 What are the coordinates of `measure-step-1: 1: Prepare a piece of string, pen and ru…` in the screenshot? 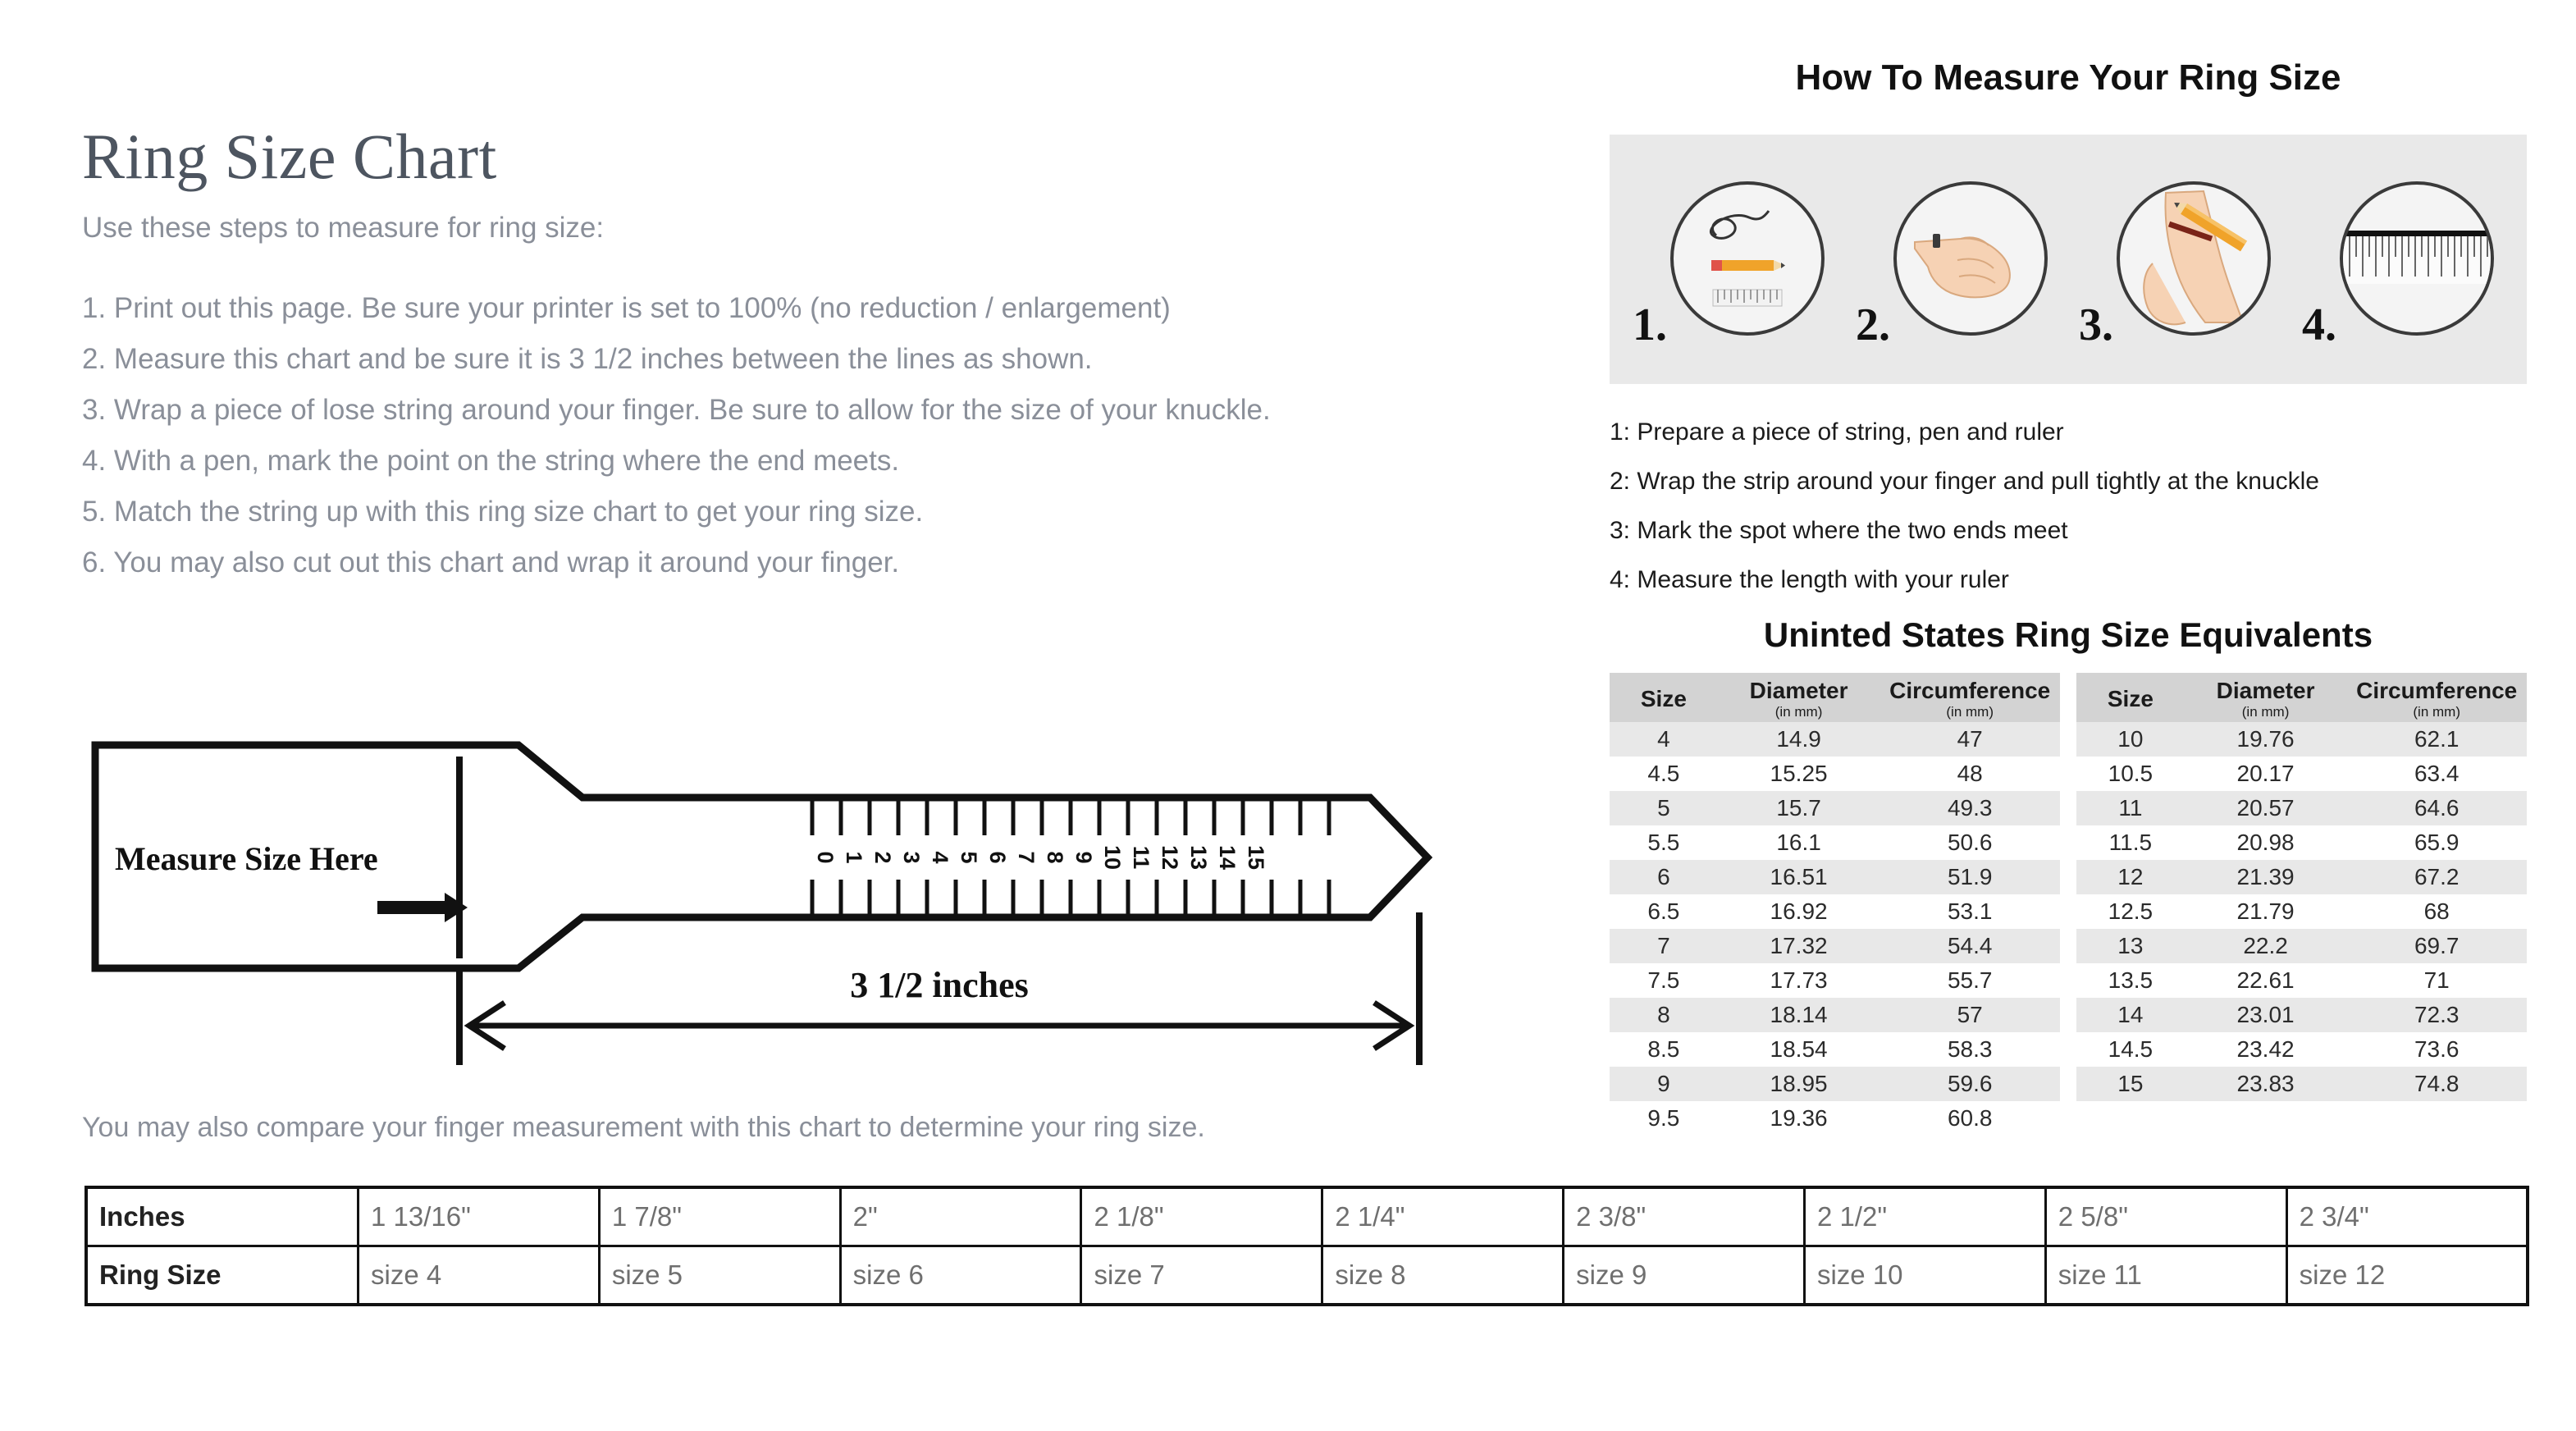 It's located at (1837, 432).